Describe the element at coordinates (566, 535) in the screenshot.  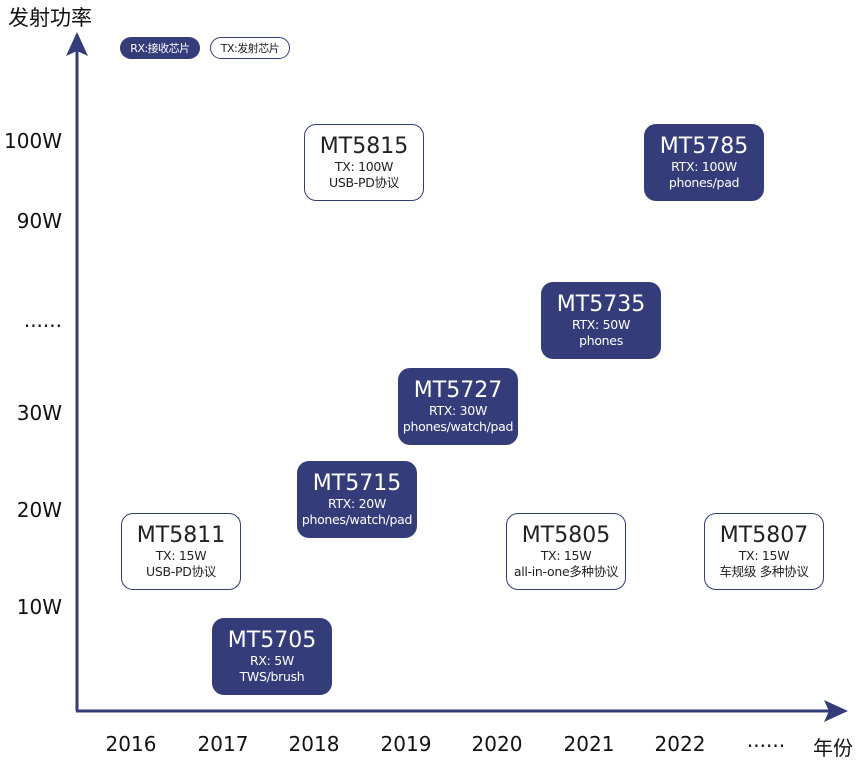
I see `chip-name: MT5805` at that location.